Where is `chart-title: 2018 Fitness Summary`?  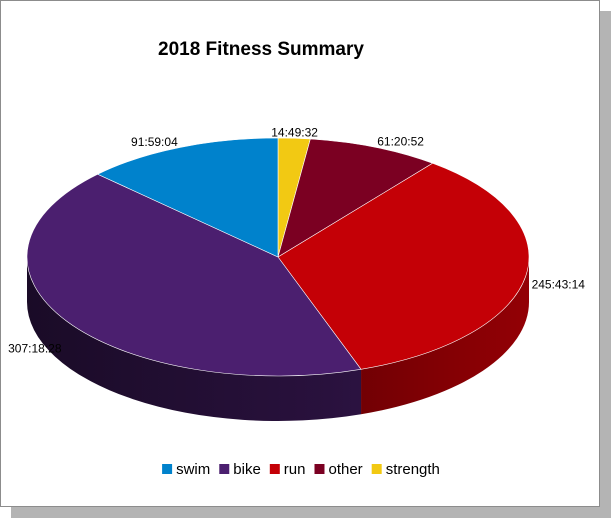 chart-title: 2018 Fitness Summary is located at coordinates (261, 49).